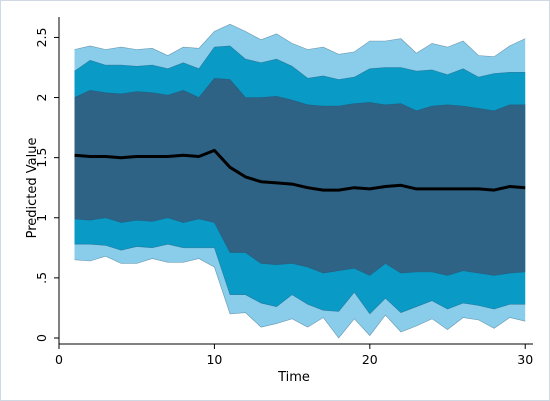  What do you see at coordinates (41, 158) in the screenshot?
I see `y-tick-label: 1.5` at bounding box center [41, 158].